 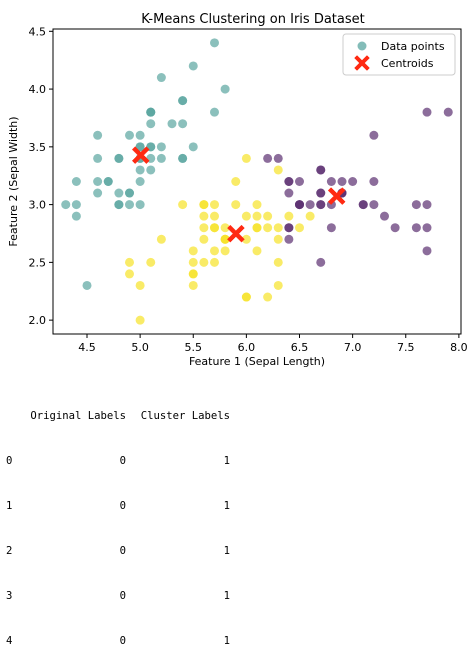 What do you see at coordinates (118, 596) in the screenshot?
I see `output-row: 3 0 1` at bounding box center [118, 596].